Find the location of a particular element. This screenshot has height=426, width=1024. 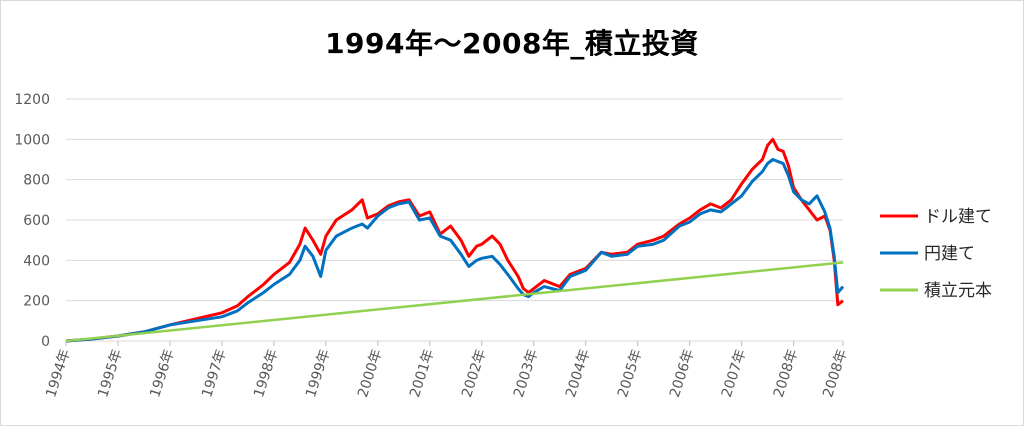

y-tick-label: 200 is located at coordinates (36, 302).